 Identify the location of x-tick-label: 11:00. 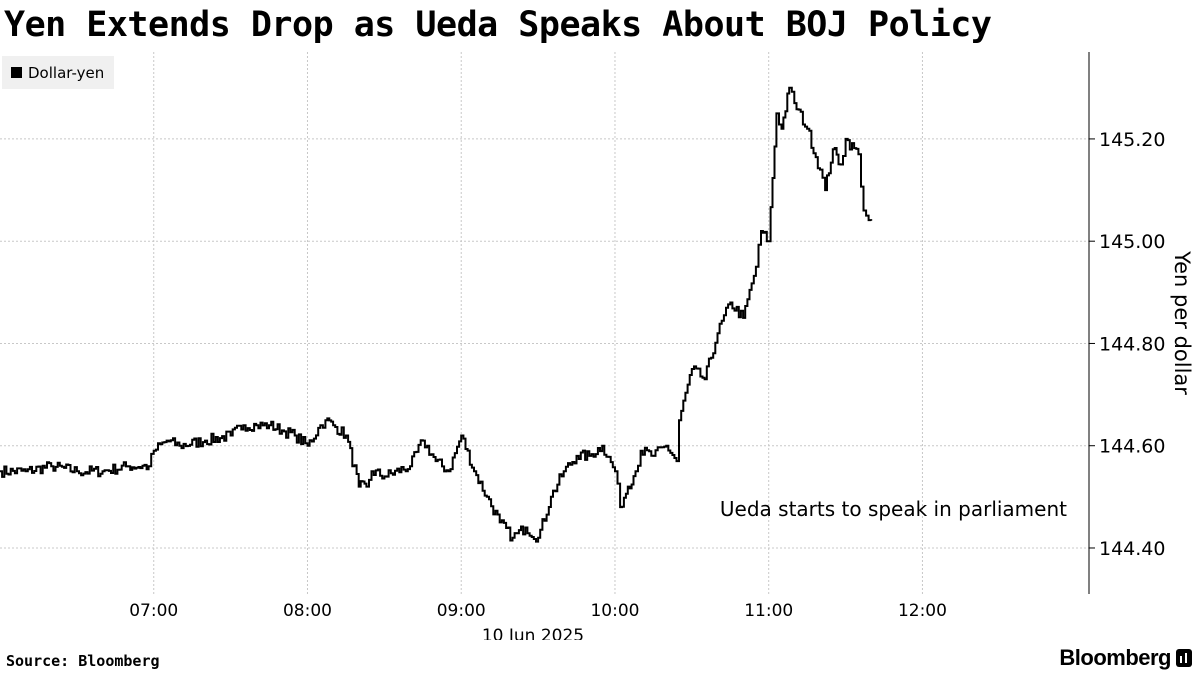
(768, 611).